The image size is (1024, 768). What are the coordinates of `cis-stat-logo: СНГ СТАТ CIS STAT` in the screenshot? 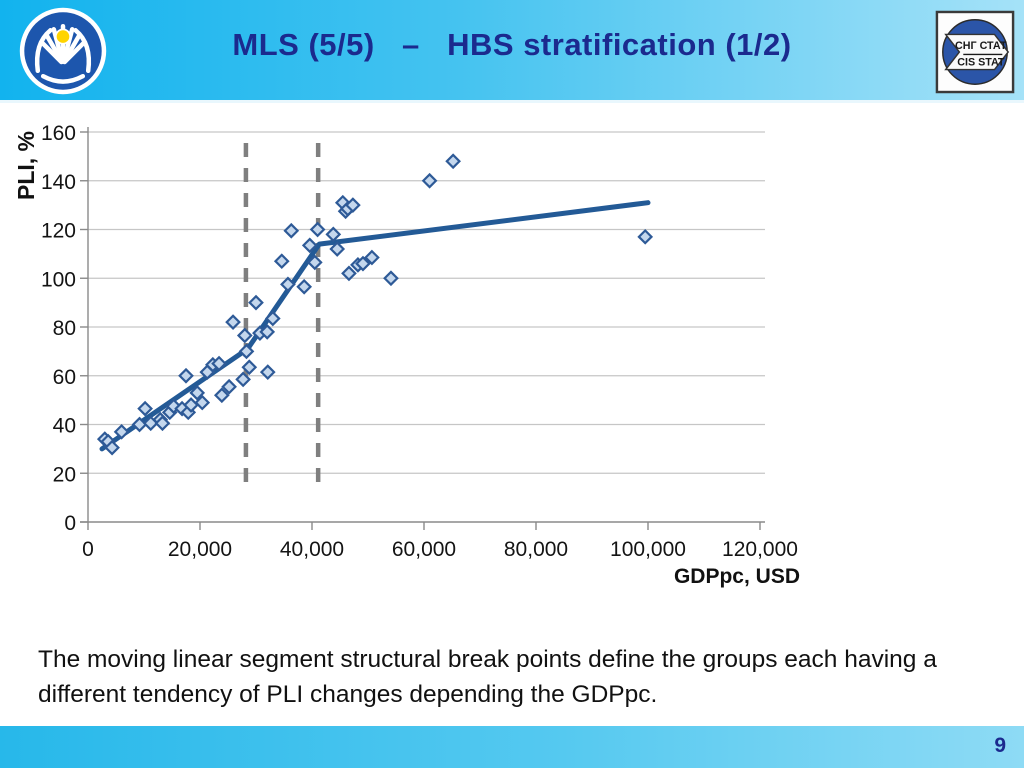 It's located at (975, 52).